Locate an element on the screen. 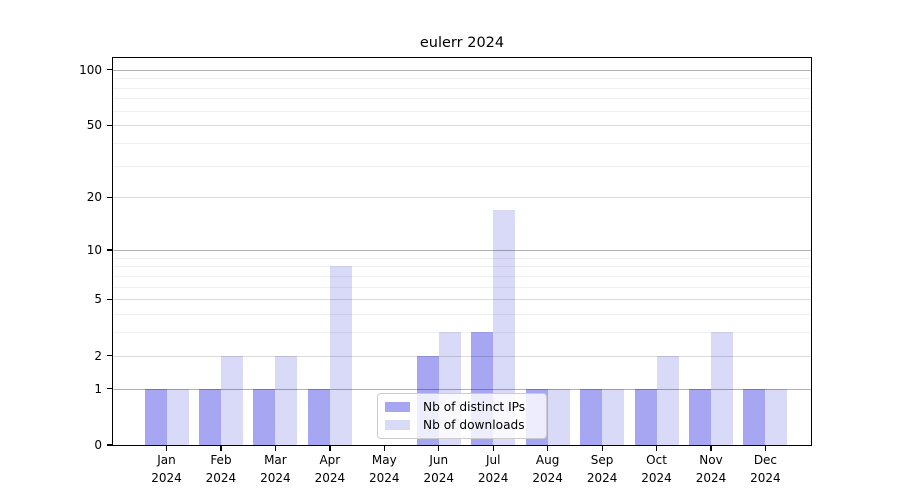  bar-ips-apr is located at coordinates (318, 416).